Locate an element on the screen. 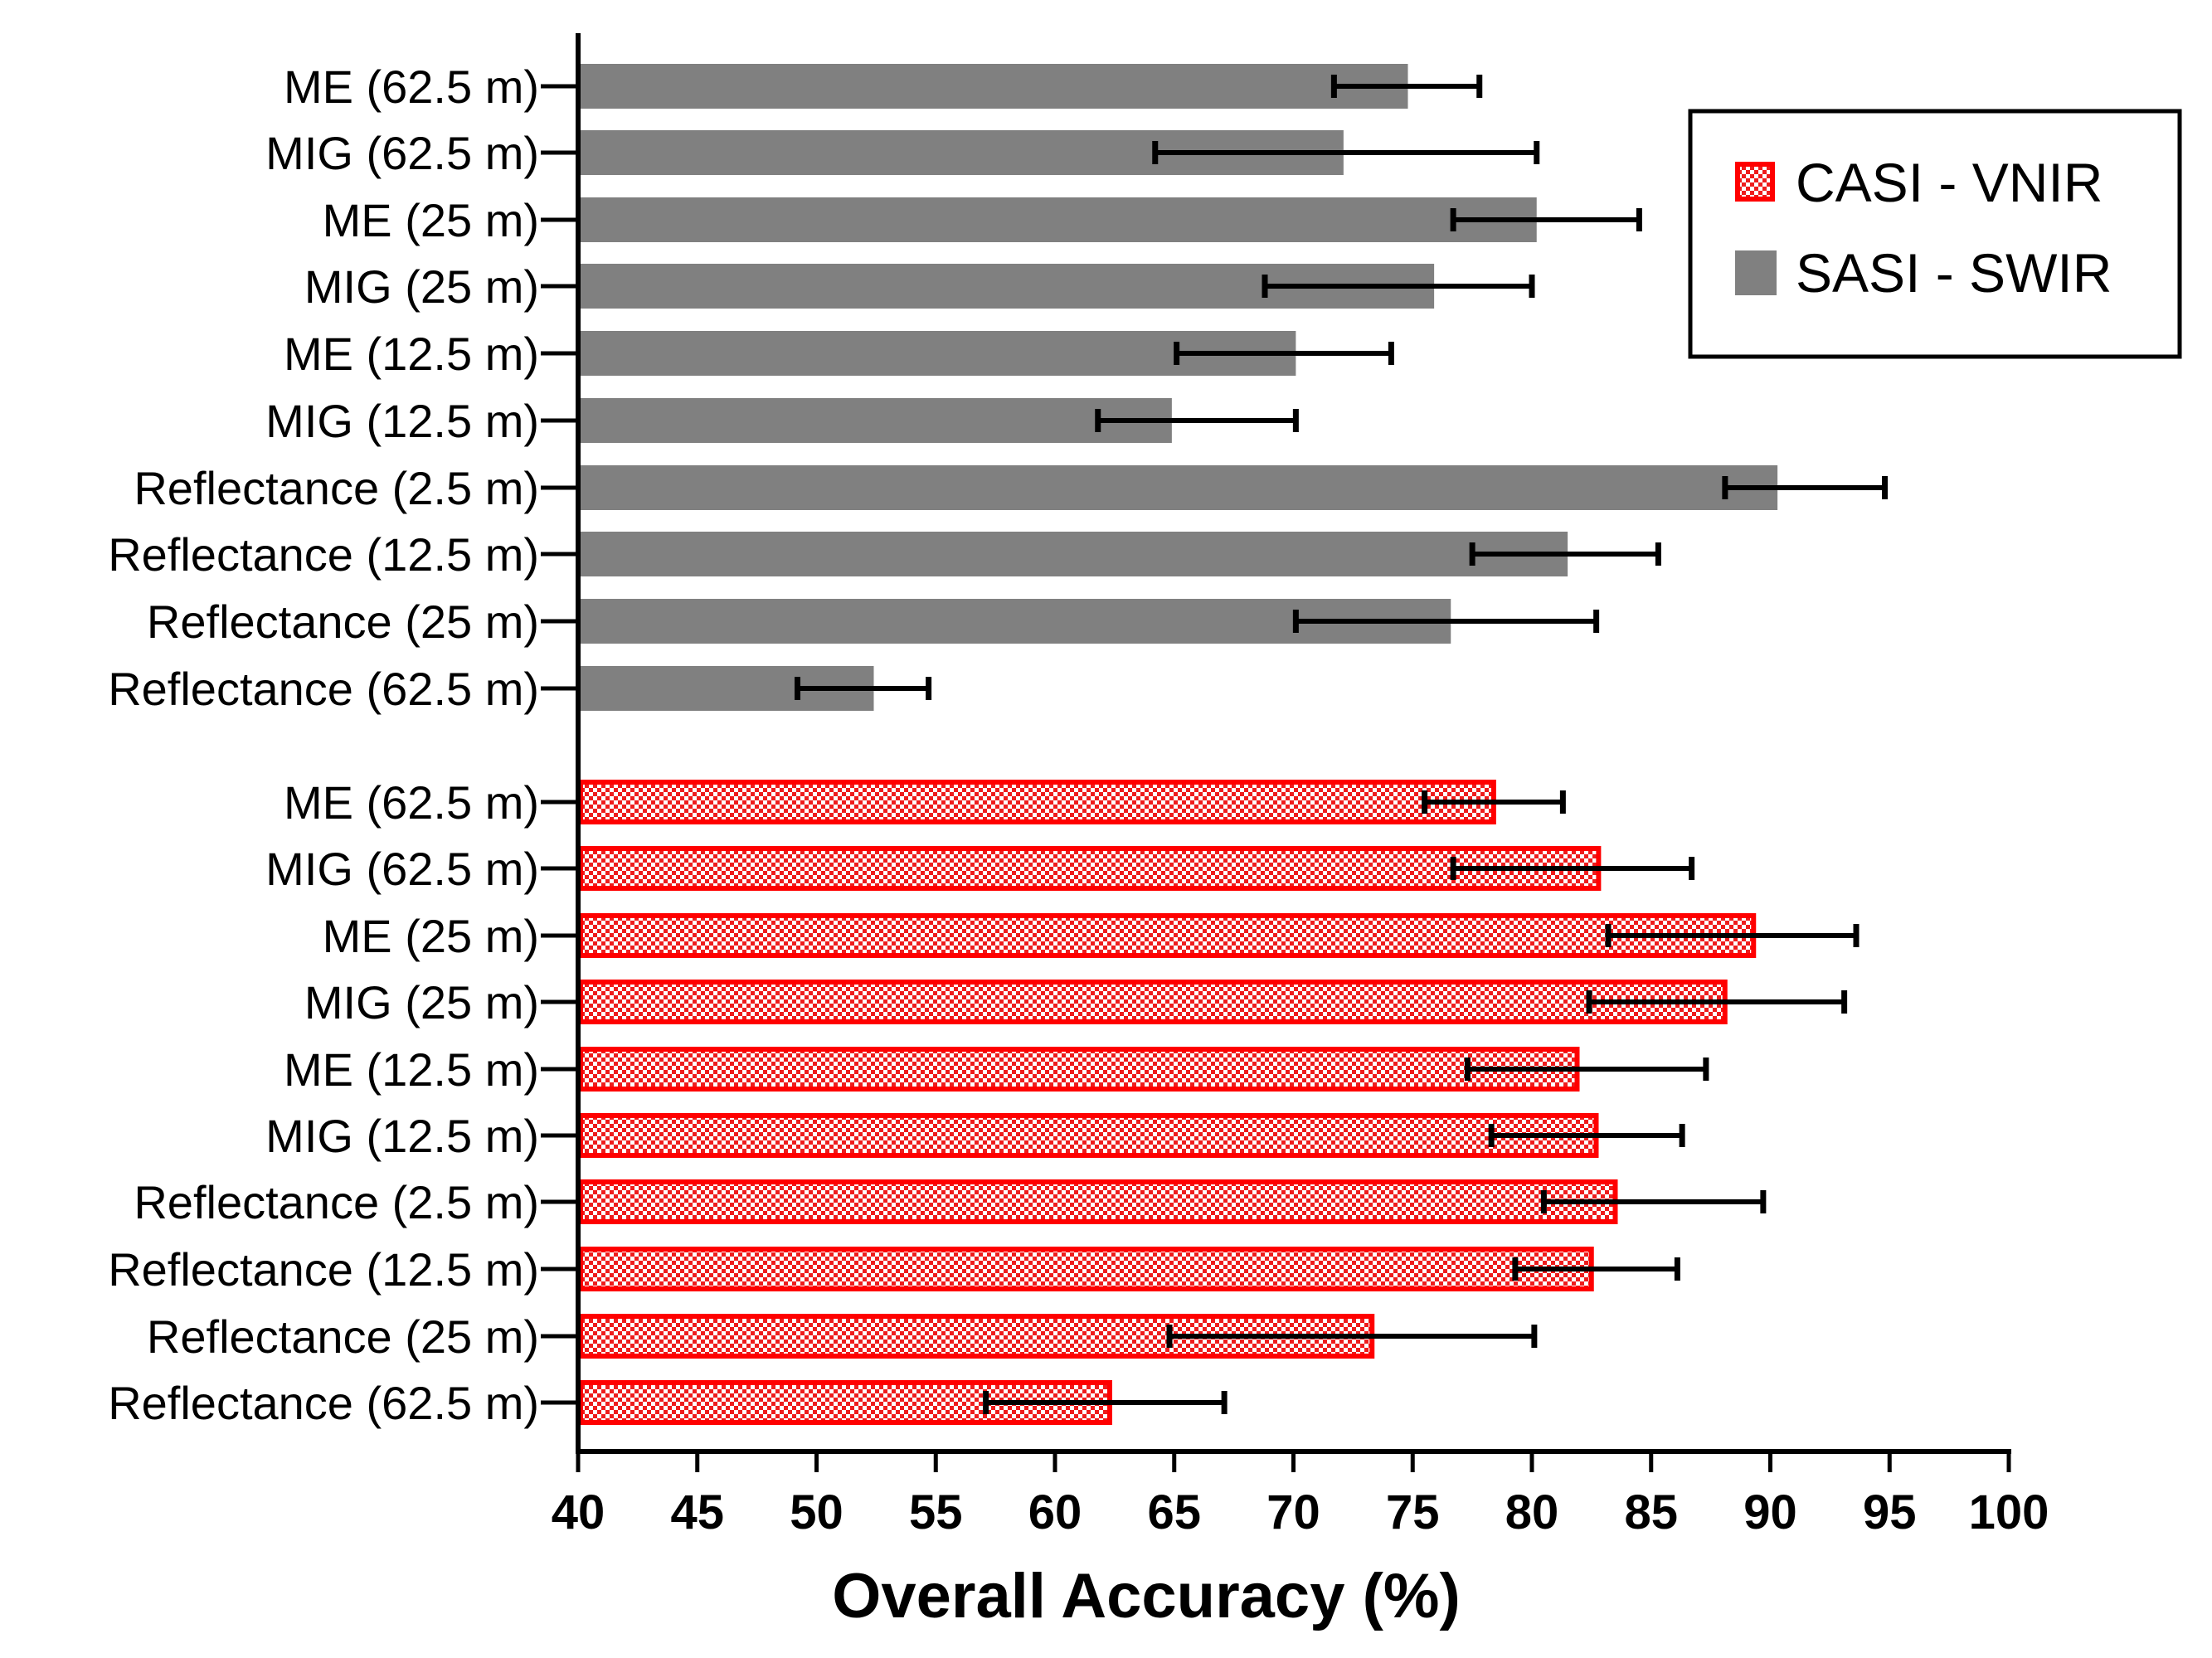  x-tick-label: 85 is located at coordinates (1651, 1512).